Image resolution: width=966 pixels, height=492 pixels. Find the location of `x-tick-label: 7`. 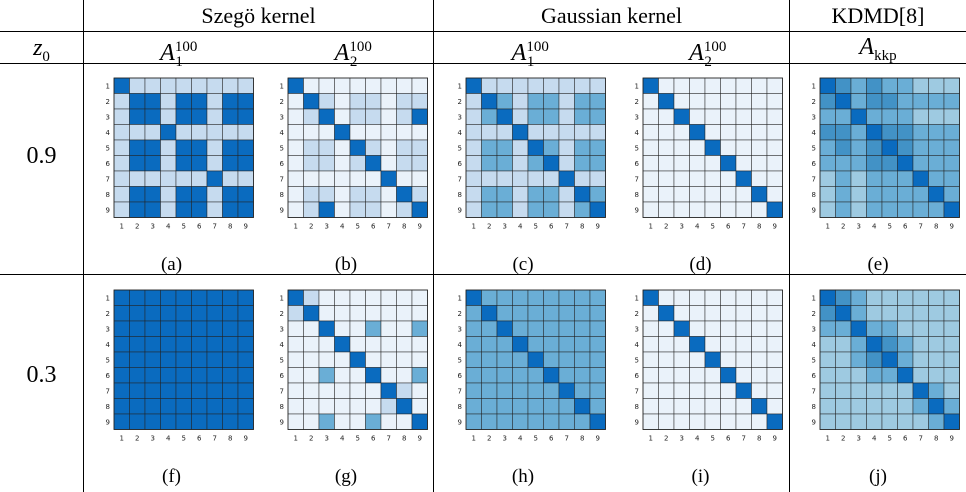

x-tick-label: 7 is located at coordinates (389, 227).